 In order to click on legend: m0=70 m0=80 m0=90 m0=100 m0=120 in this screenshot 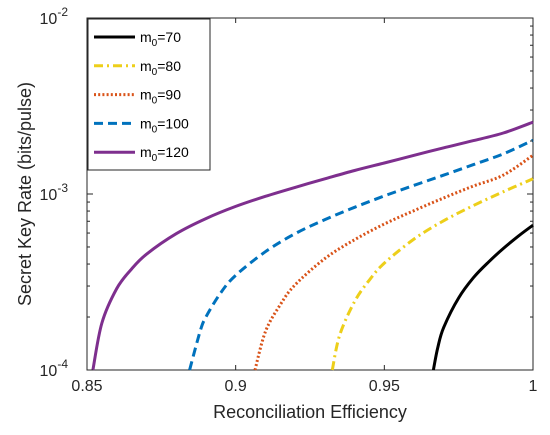, I will do `click(149, 94)`.